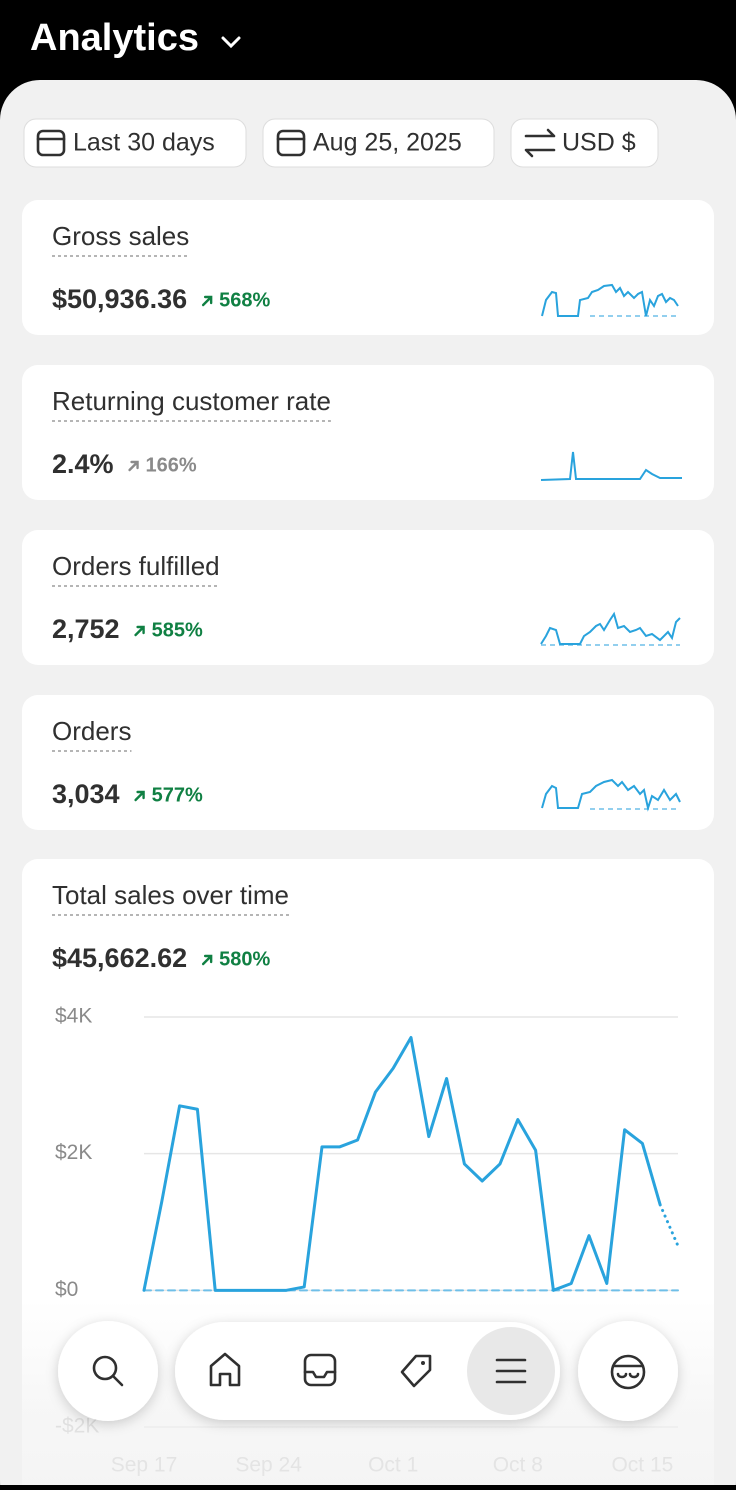  What do you see at coordinates (244, 959) in the screenshot?
I see `metric-change: 580%` at bounding box center [244, 959].